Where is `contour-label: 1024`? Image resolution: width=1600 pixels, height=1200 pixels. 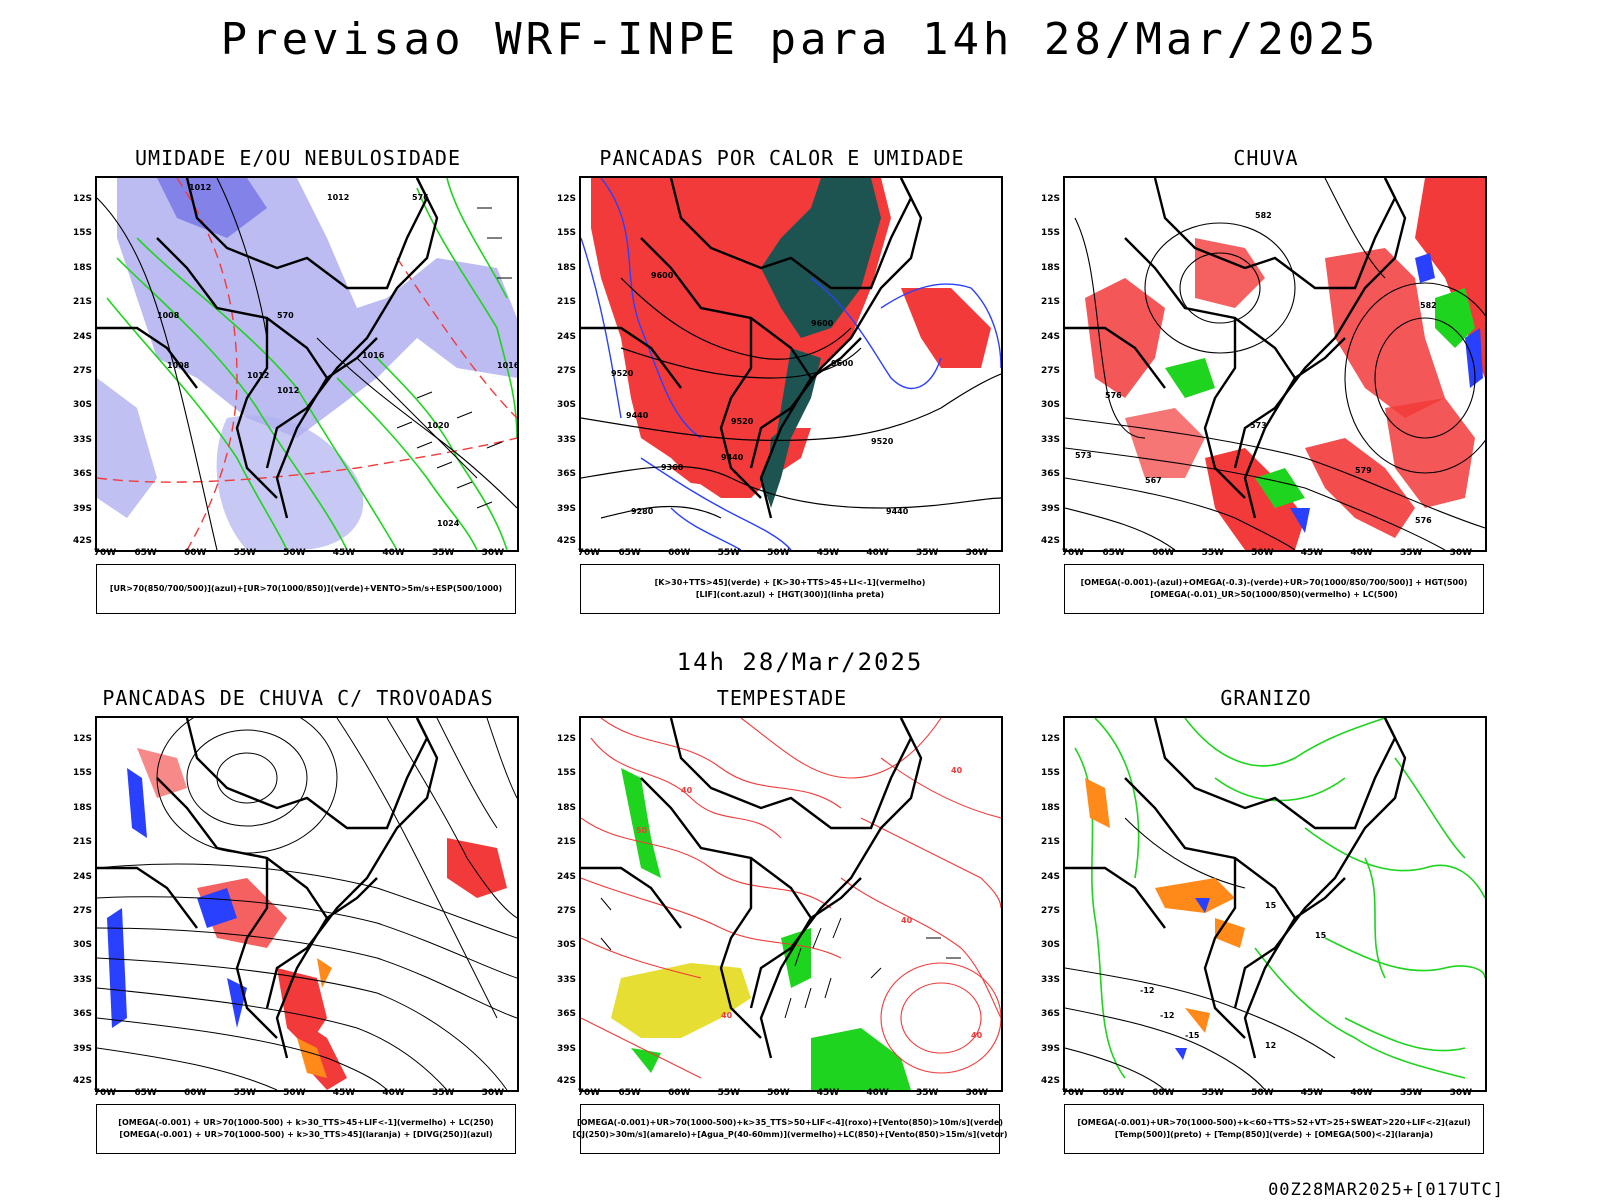 contour-label: 1024 is located at coordinates (448, 523).